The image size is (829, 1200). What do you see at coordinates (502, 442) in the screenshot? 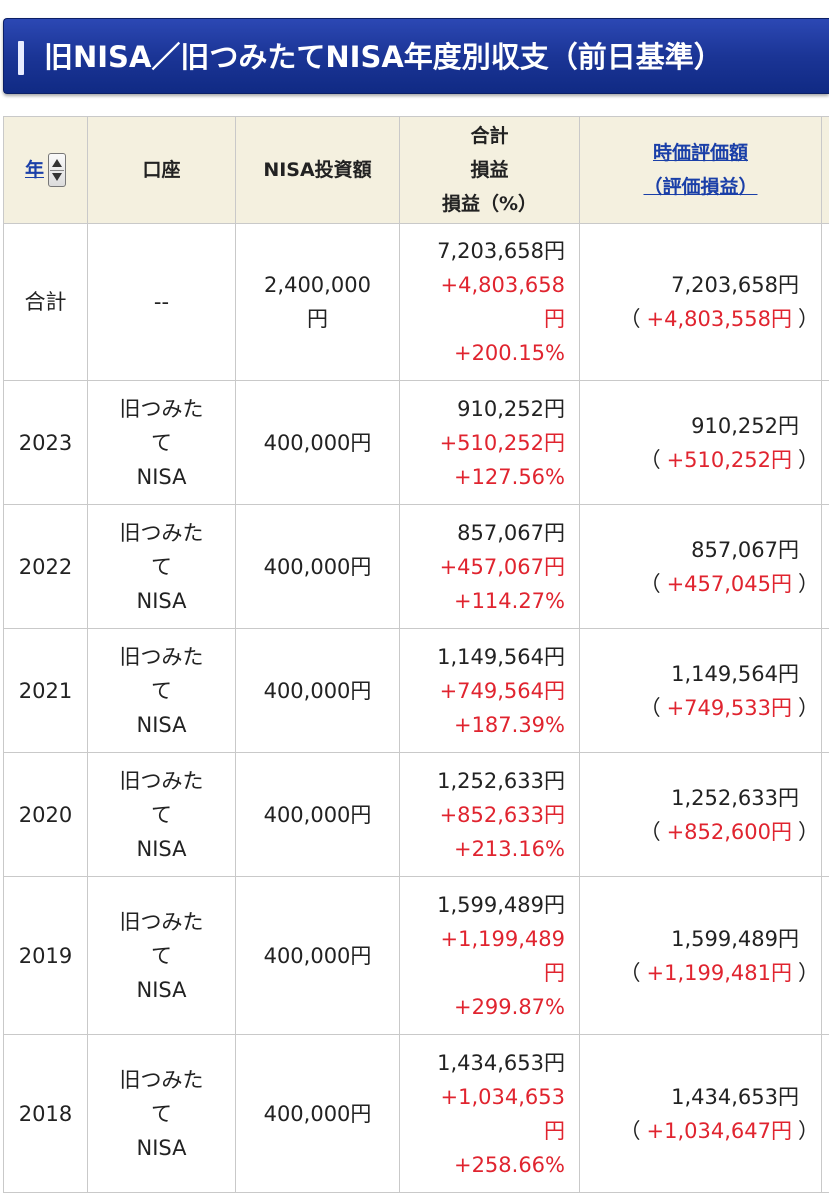
I see `gain-value: +510,252円` at bounding box center [502, 442].